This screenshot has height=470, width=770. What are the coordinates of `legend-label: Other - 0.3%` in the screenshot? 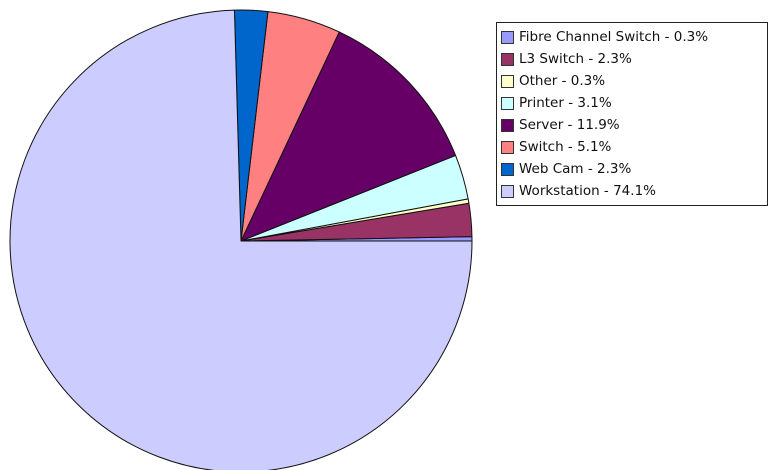 It's located at (562, 81).